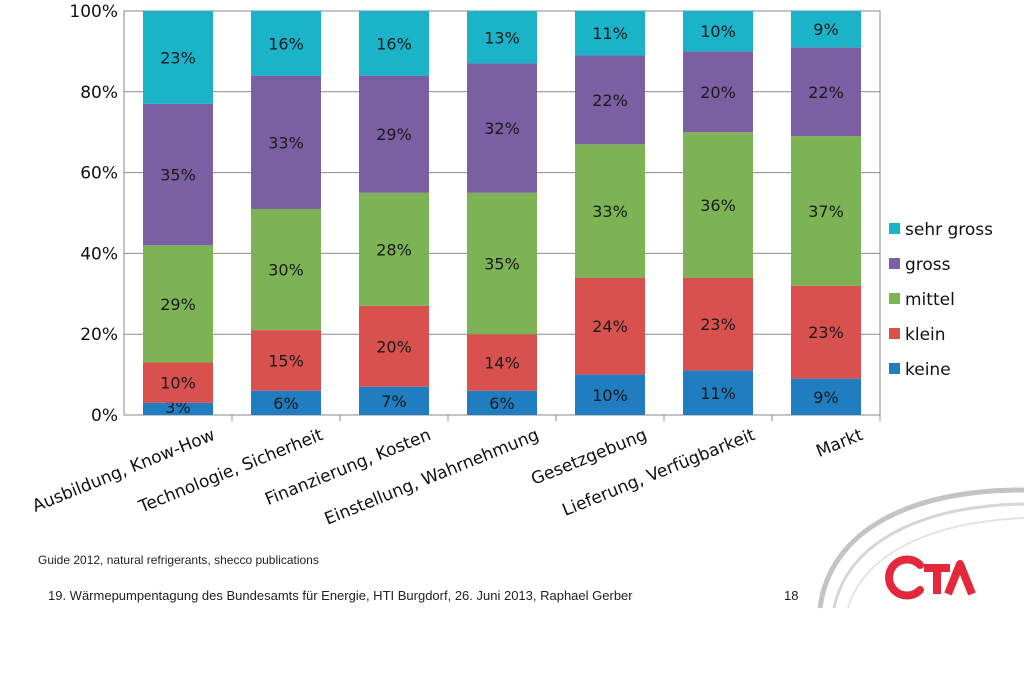 Image resolution: width=1024 pixels, height=679 pixels. I want to click on data-label: 30%, so click(286, 270).